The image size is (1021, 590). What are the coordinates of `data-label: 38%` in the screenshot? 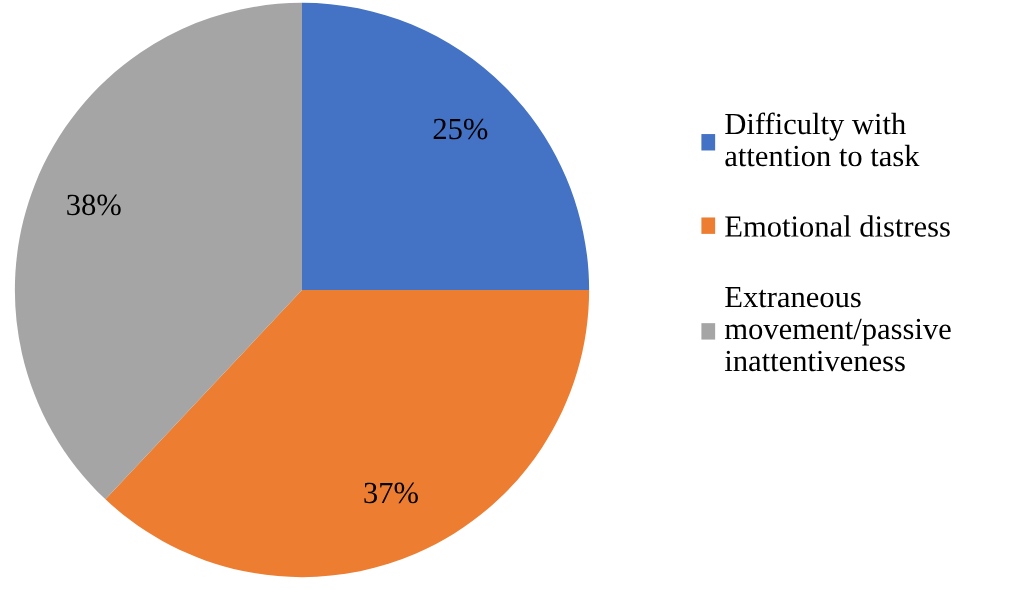 It's located at (94, 205).